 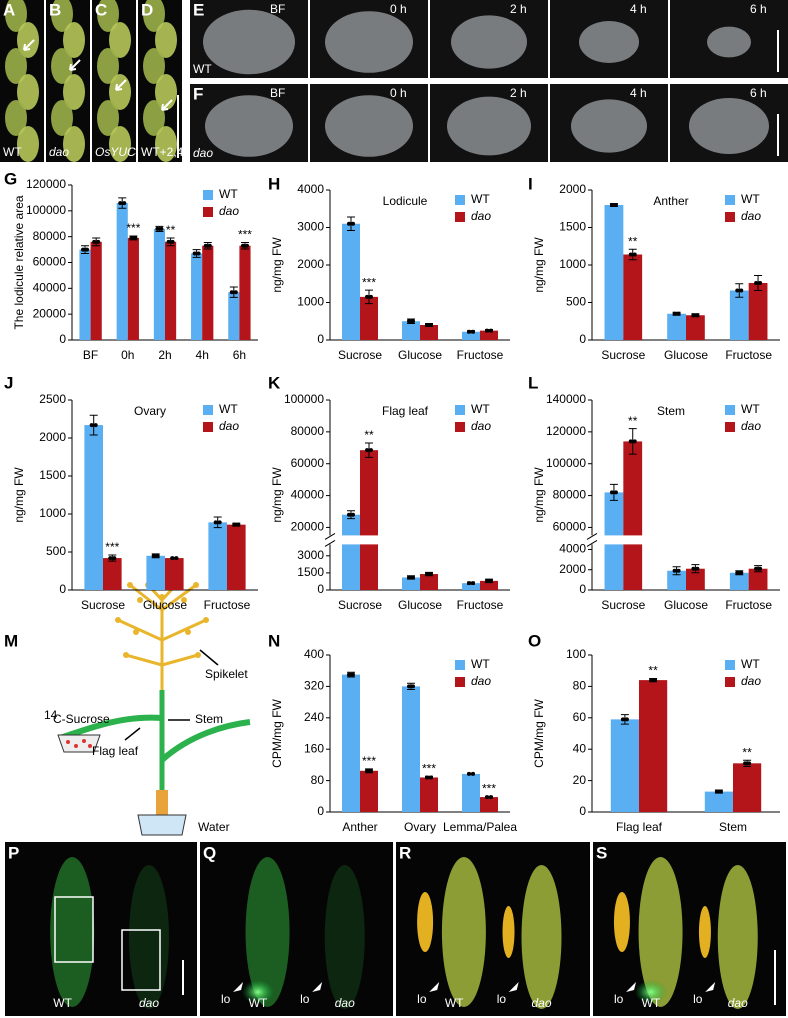 I want to click on sucrose-dots, so click(x=79, y=743).